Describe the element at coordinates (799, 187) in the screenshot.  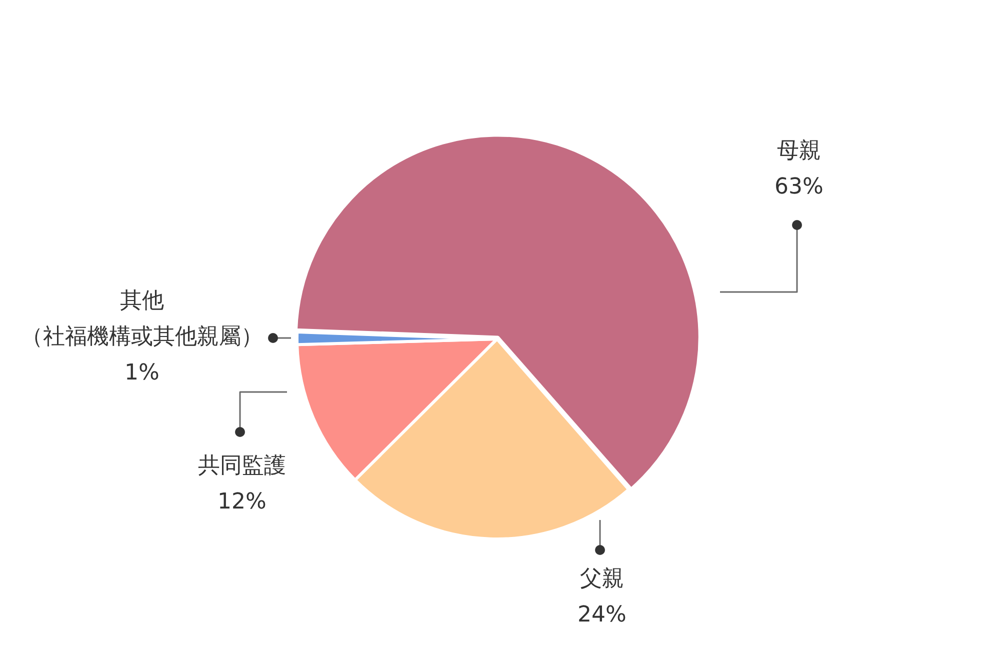
I see `data-label: 63%` at that location.